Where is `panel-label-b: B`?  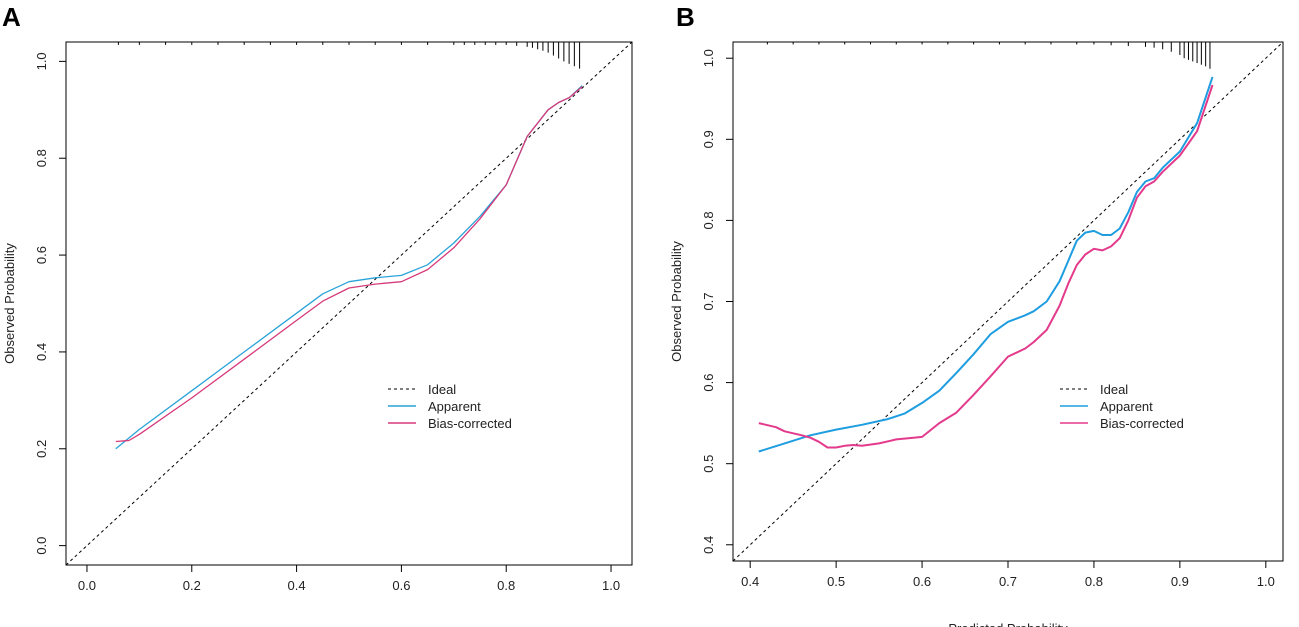 panel-label-b: B is located at coordinates (685, 17).